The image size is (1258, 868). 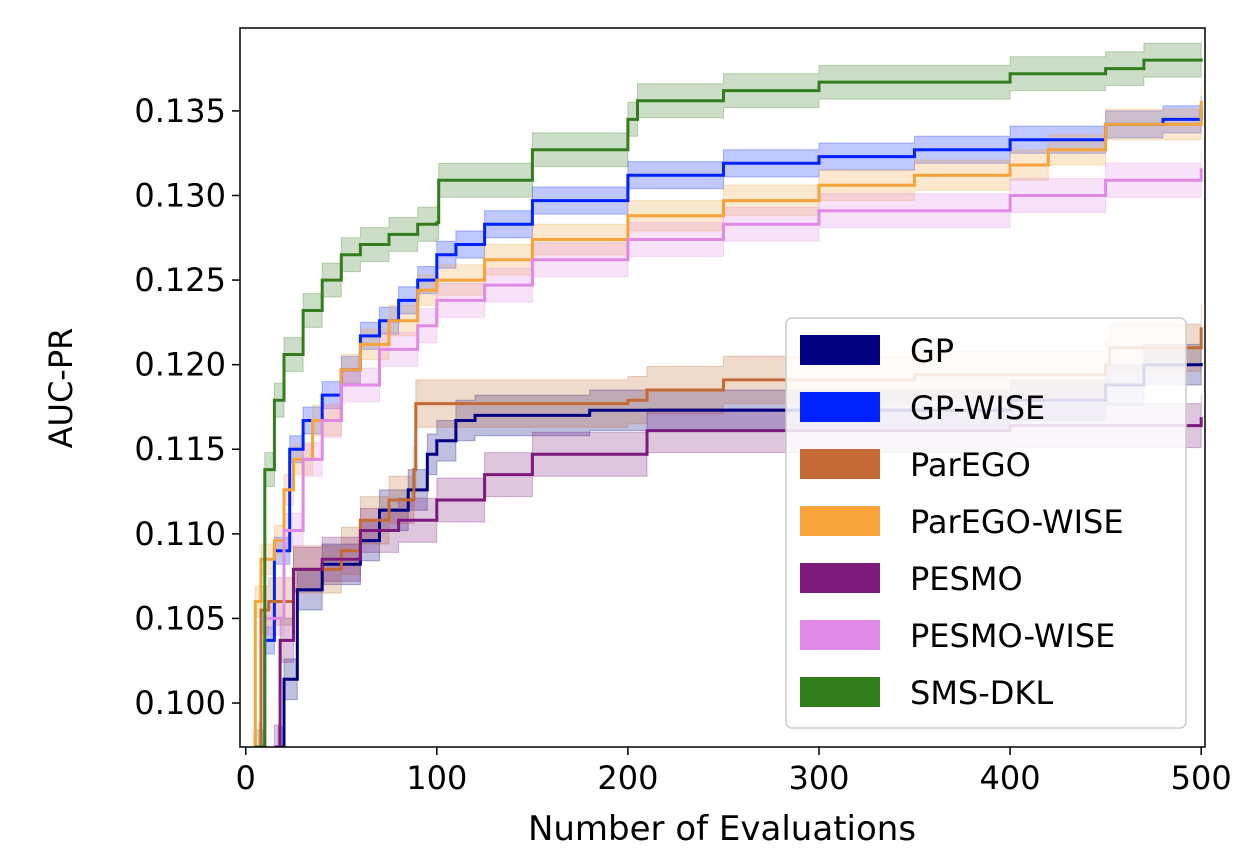 What do you see at coordinates (180, 195) in the screenshot?
I see `y-tick-label: 0.130` at bounding box center [180, 195].